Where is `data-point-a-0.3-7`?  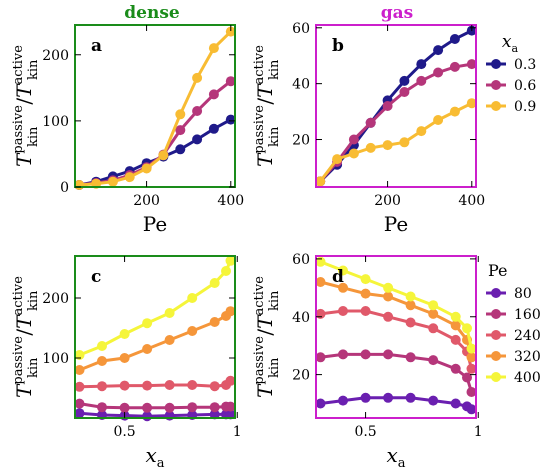
data-point-a-0.3-7 is located at coordinates (197, 139).